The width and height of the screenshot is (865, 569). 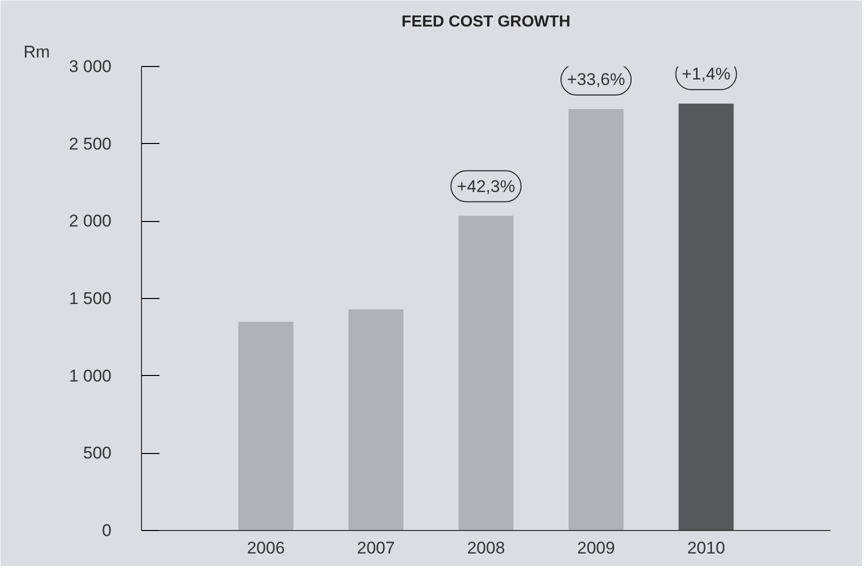 I want to click on y-tick-label: 3 000, so click(x=90, y=66).